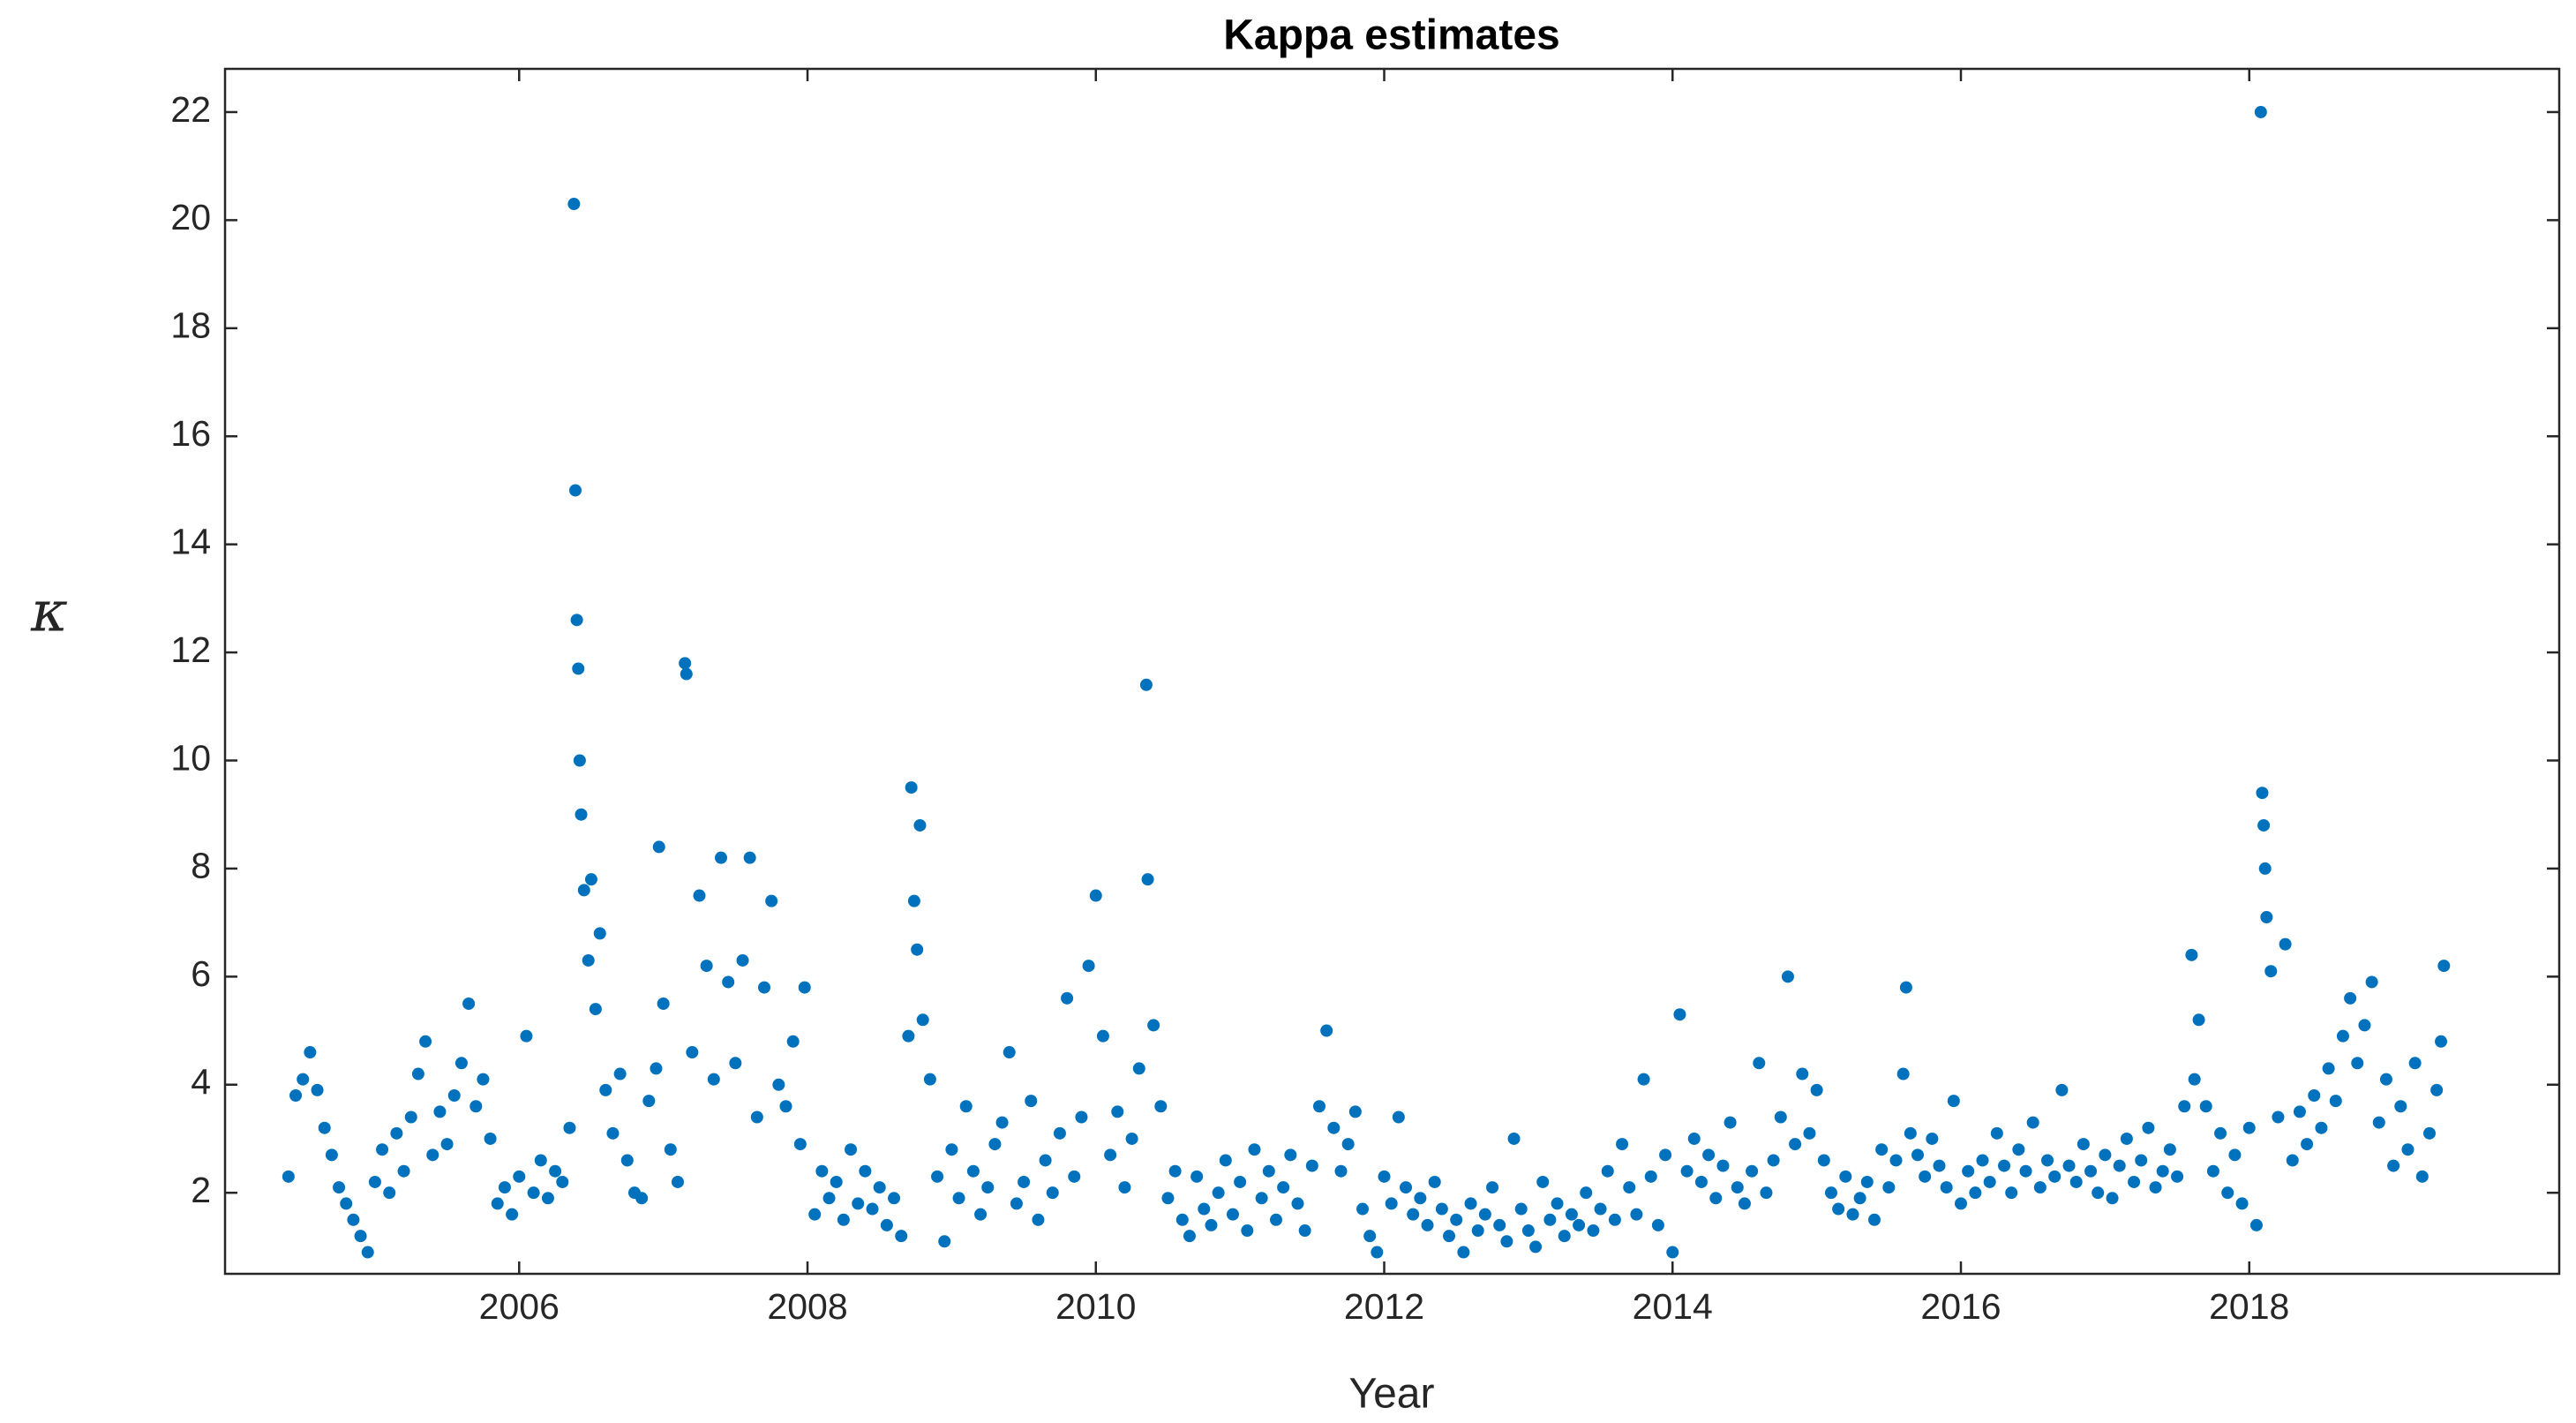 The height and width of the screenshot is (1423, 2576). What do you see at coordinates (201, 1190) in the screenshot?
I see `y-tick-label: 2` at bounding box center [201, 1190].